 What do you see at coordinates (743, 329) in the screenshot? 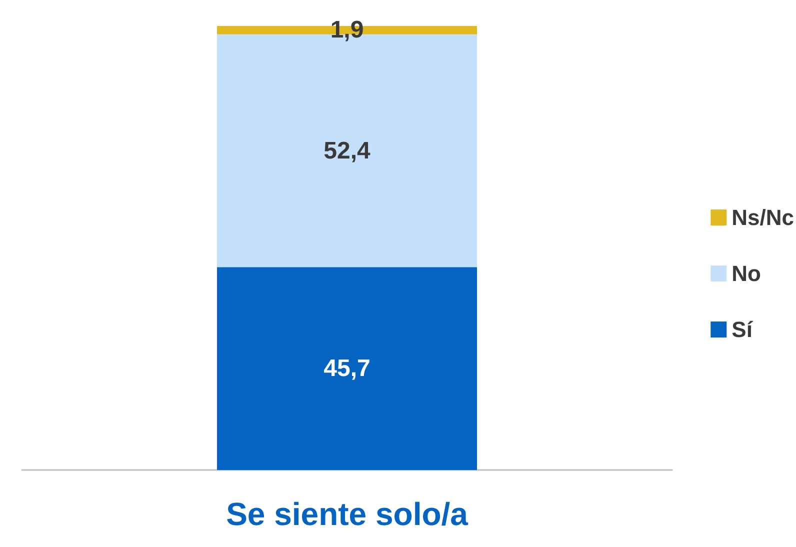
I see `legend-label: Sí` at bounding box center [743, 329].